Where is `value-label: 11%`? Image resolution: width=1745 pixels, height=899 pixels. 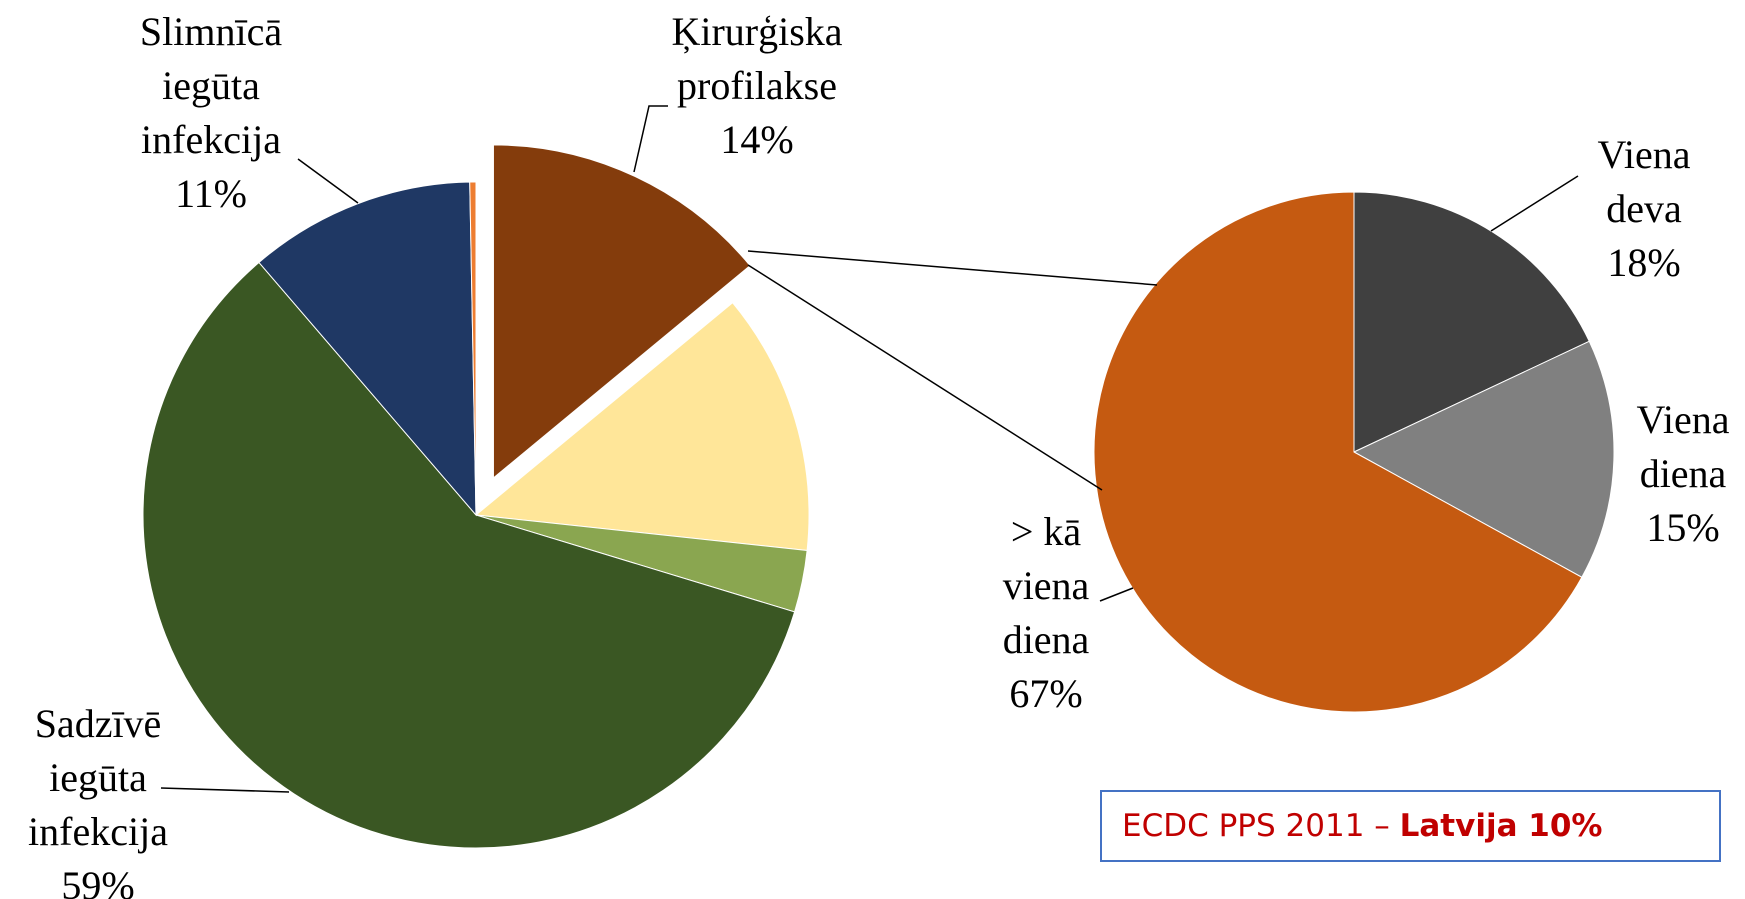
value-label: 11% is located at coordinates (211, 193).